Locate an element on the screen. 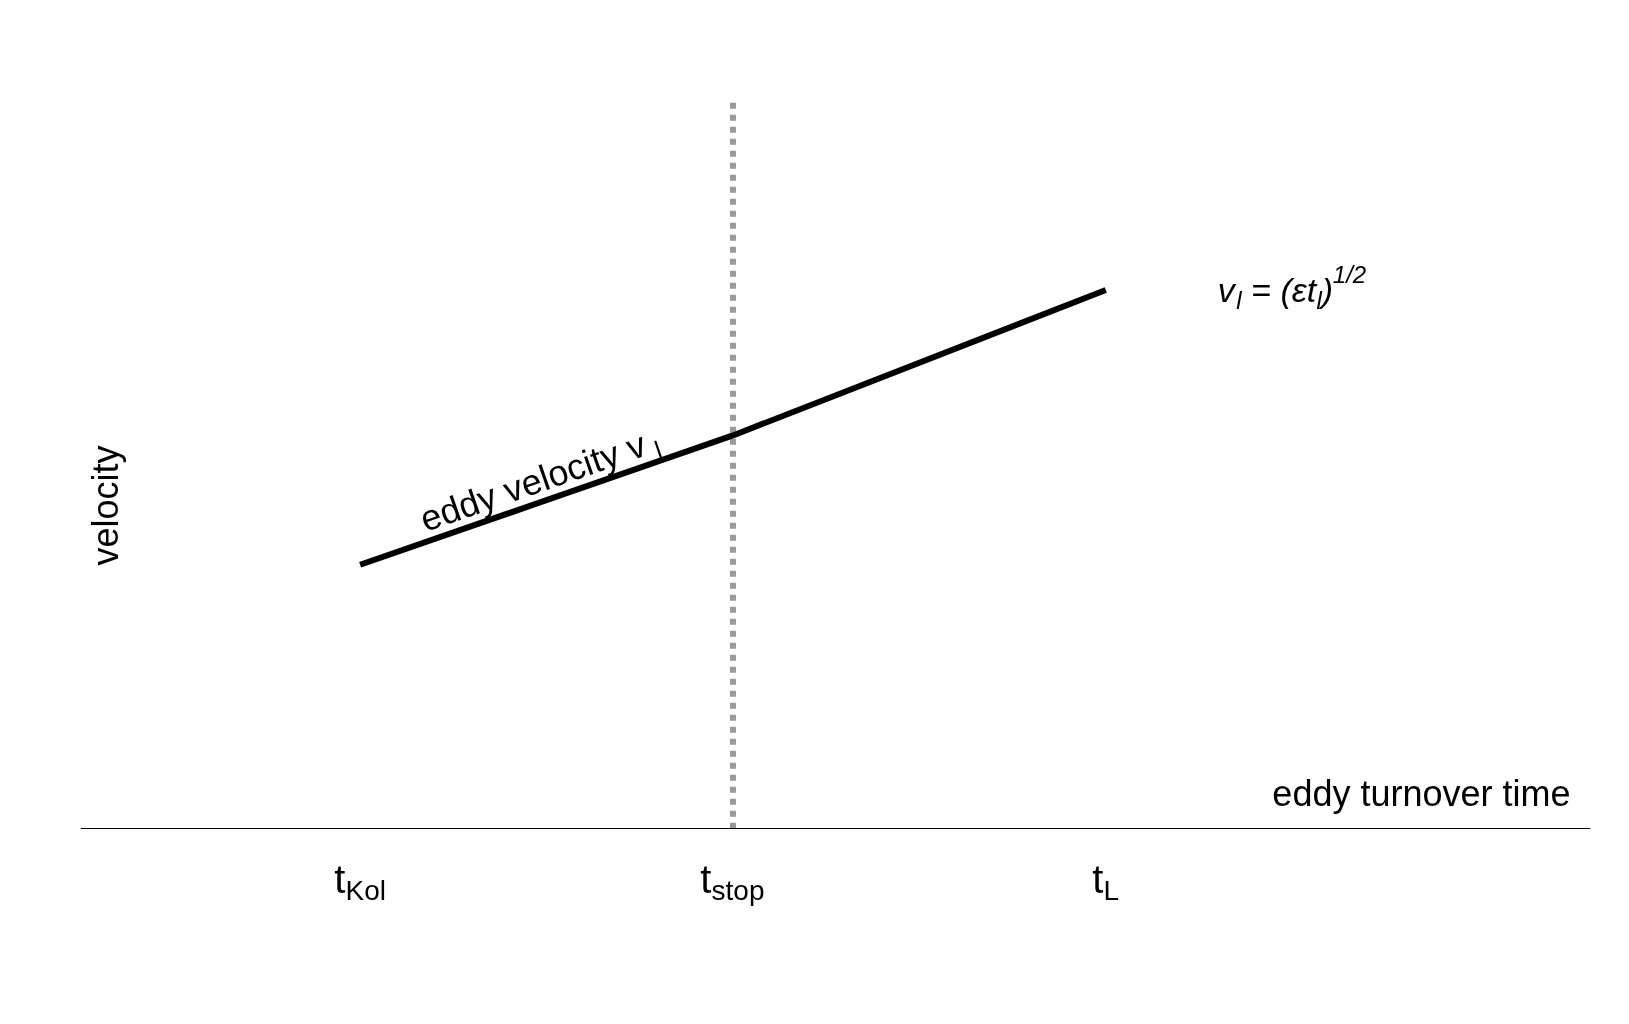 The image size is (1629, 1024). annotation: eddy velocity vl is located at coordinates (540, 481).